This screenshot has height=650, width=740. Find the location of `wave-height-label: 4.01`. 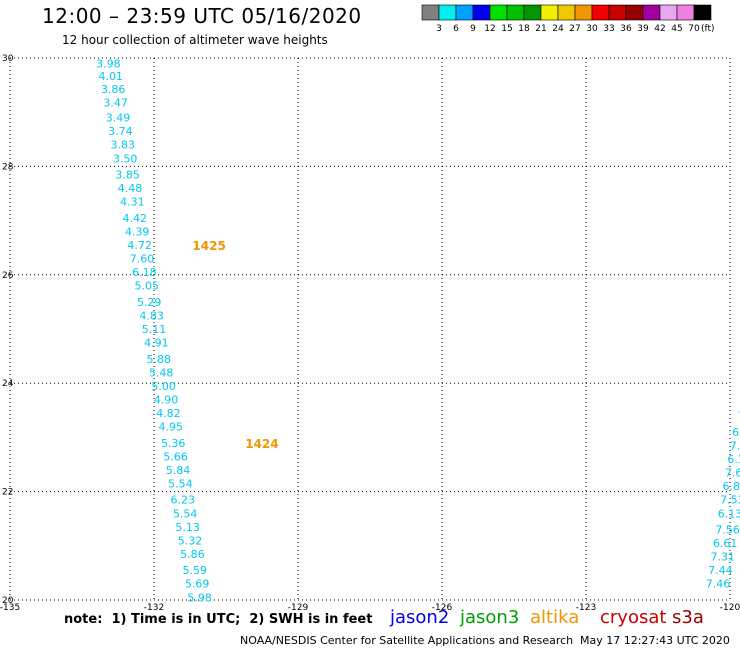

wave-height-label: 4.01 is located at coordinates (111, 76).